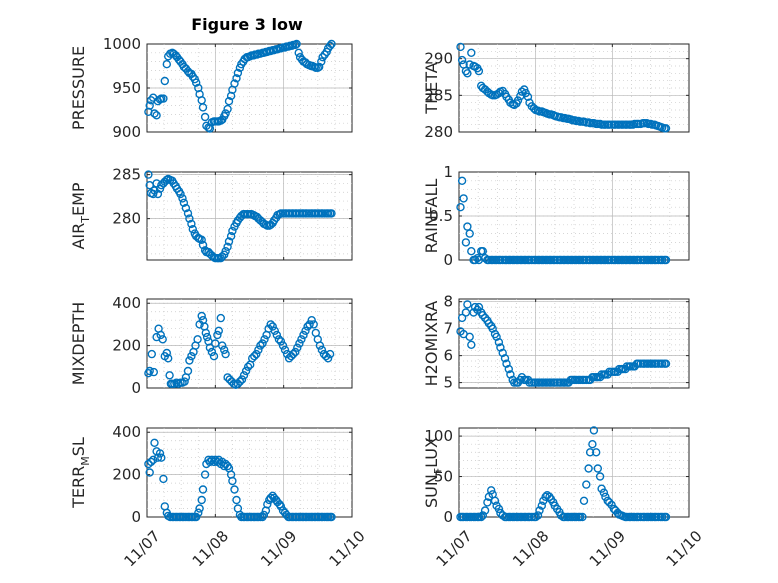 This screenshot has width=778, height=583. I want to click on y-axis-label: AIRTEMP, so click(80, 215).